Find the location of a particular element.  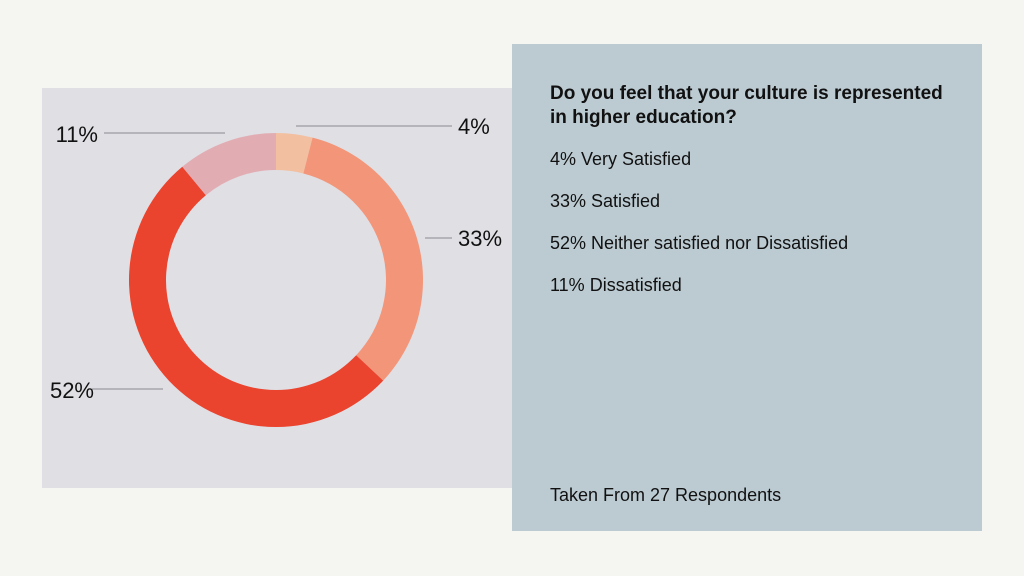

slice-neither is located at coordinates (256, 297).